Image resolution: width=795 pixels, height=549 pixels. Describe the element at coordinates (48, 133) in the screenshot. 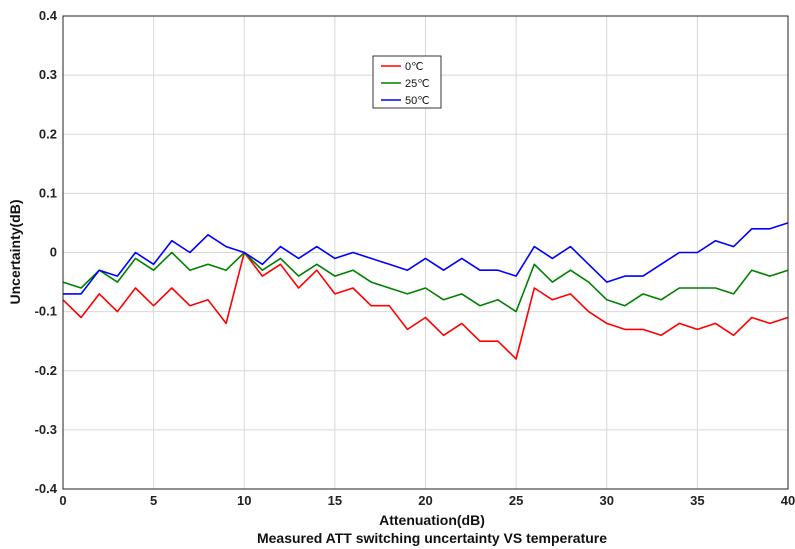

I see `y-tick-label: 0.2` at that location.